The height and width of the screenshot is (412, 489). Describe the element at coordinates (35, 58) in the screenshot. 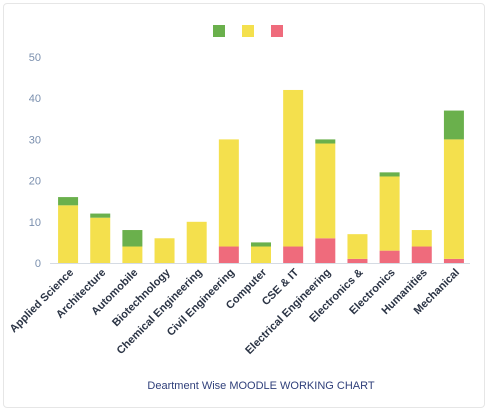

I see `y-tick-label: 50` at that location.